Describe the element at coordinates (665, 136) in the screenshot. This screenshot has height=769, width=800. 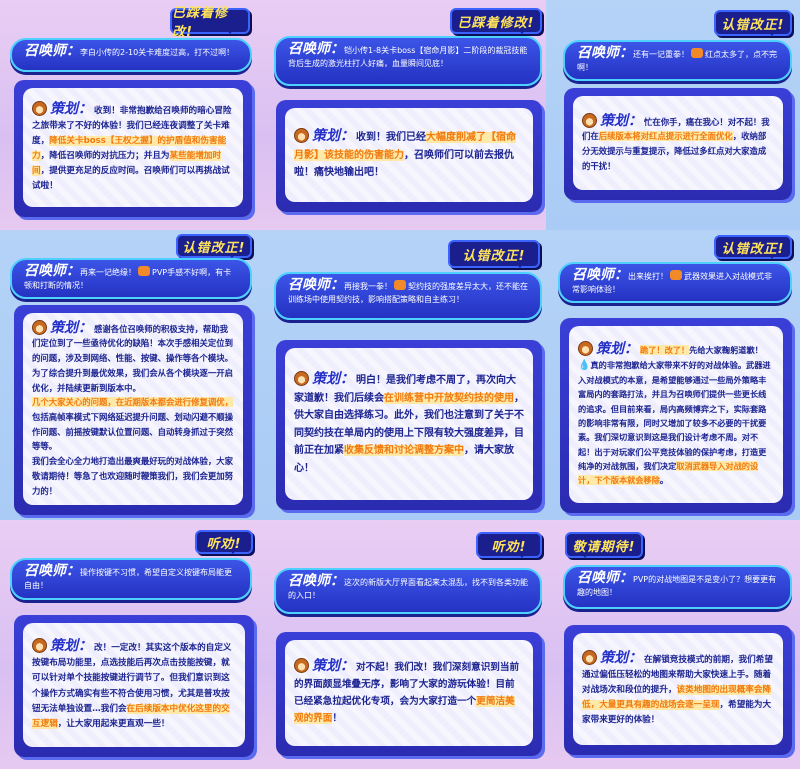
I see `highlighted-reply-text: 后续版本将对红点提示进行全面优化` at that location.